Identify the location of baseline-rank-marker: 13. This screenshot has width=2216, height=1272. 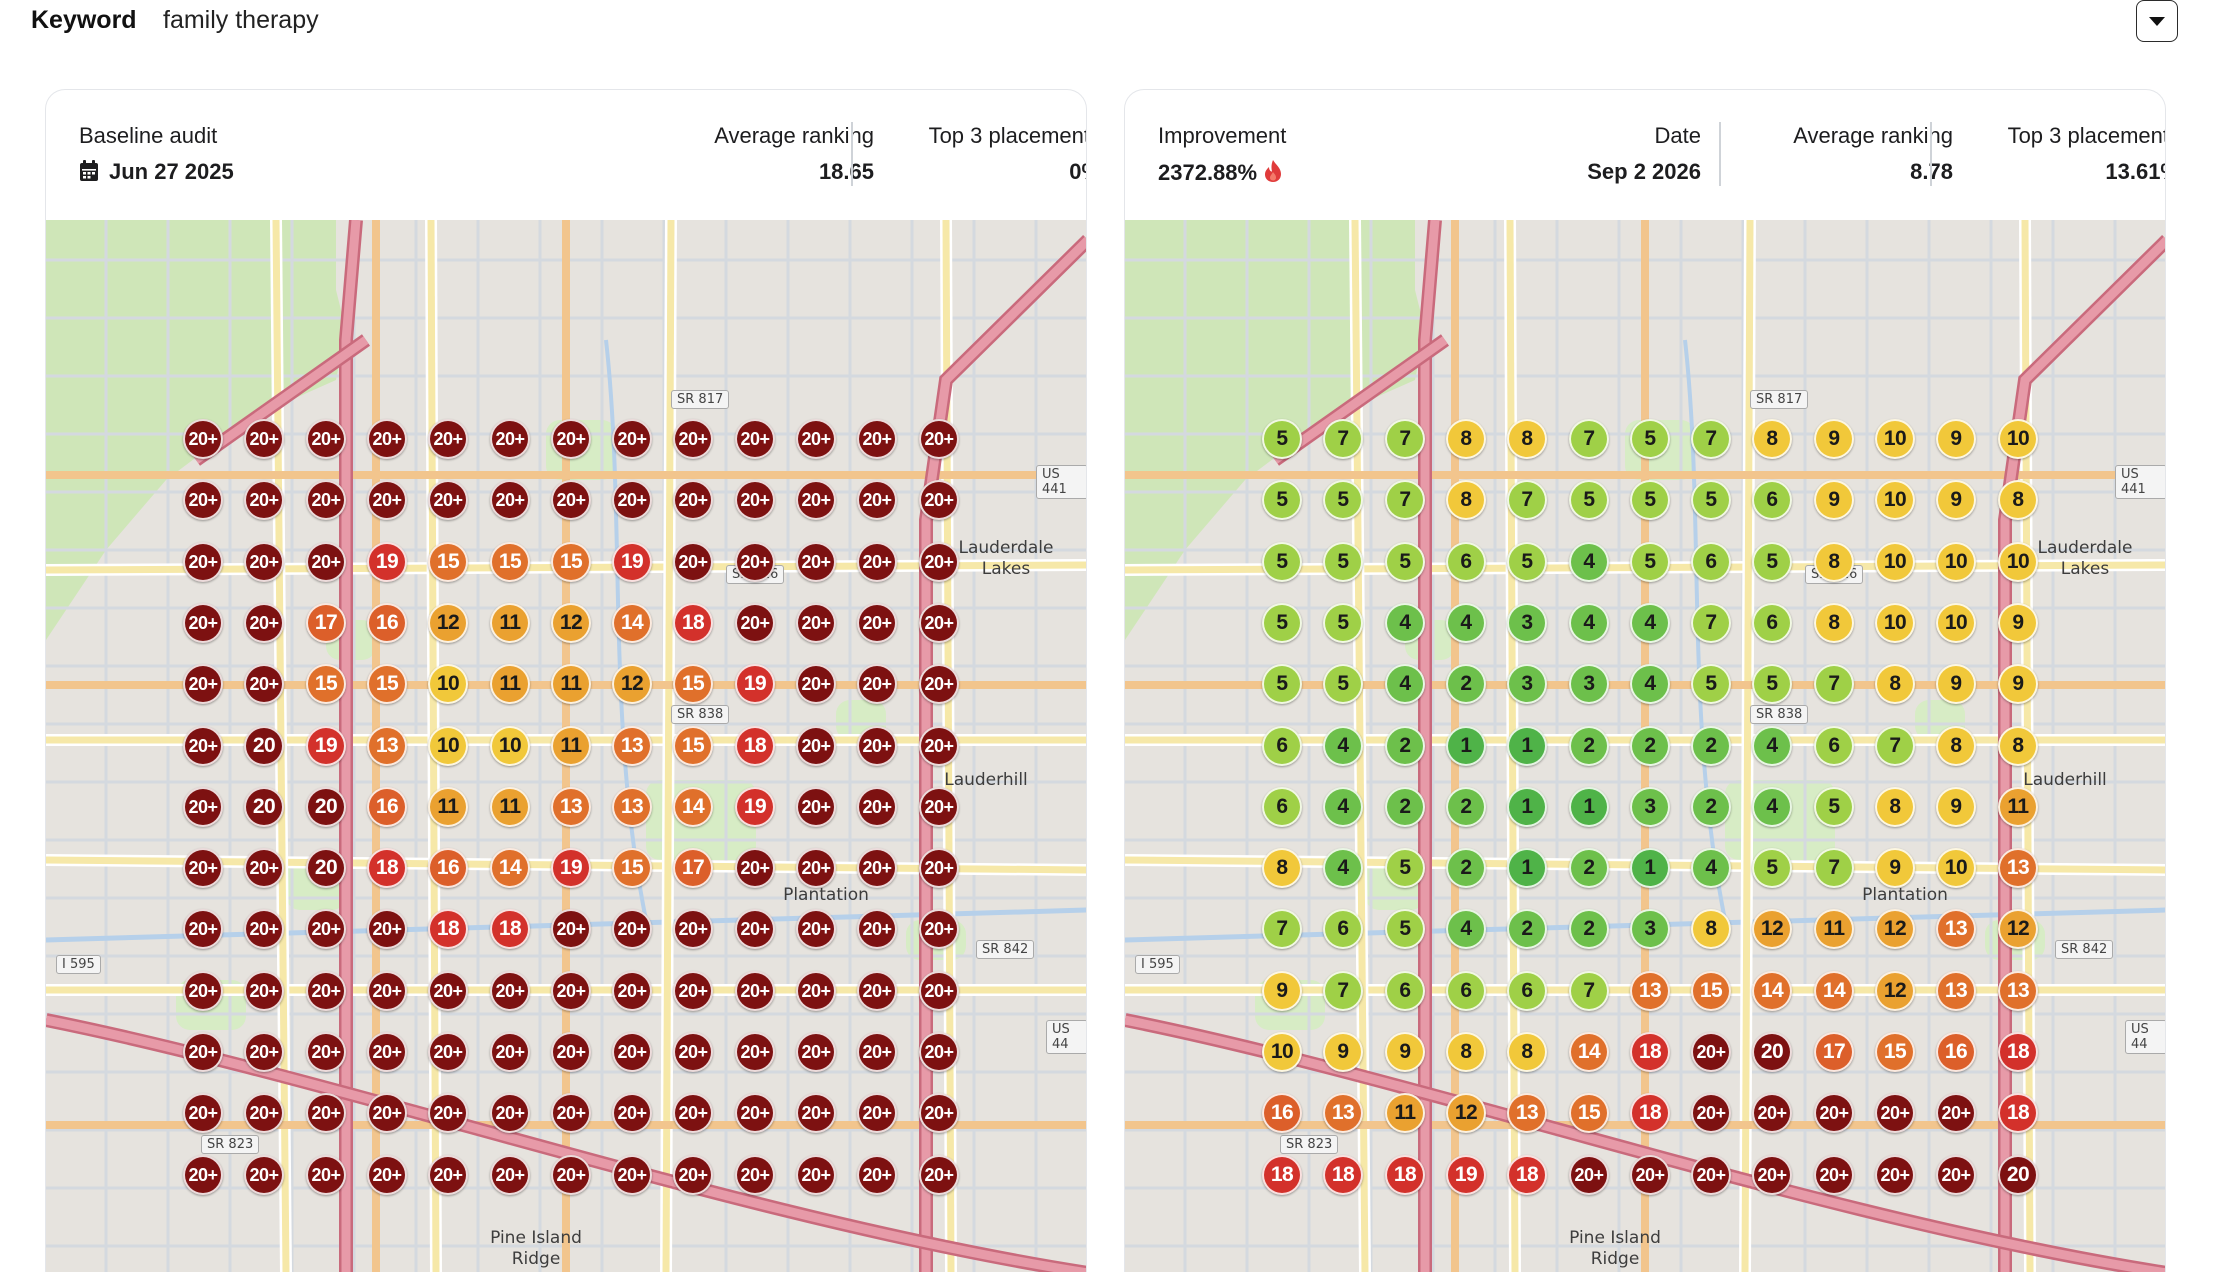
(632, 807).